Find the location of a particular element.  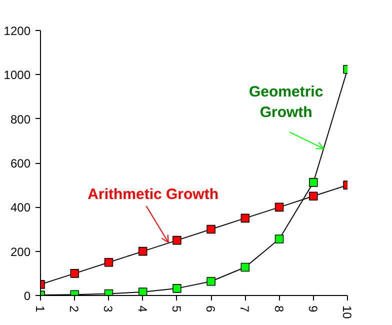

y-tick-label: 800 is located at coordinates (20, 119).